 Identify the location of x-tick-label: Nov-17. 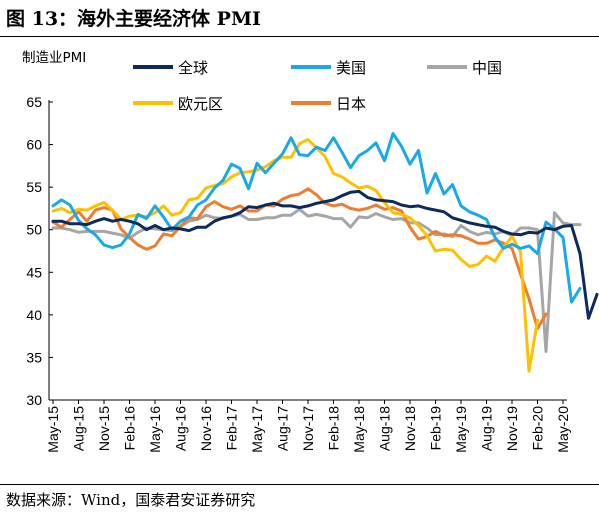
(308, 428).